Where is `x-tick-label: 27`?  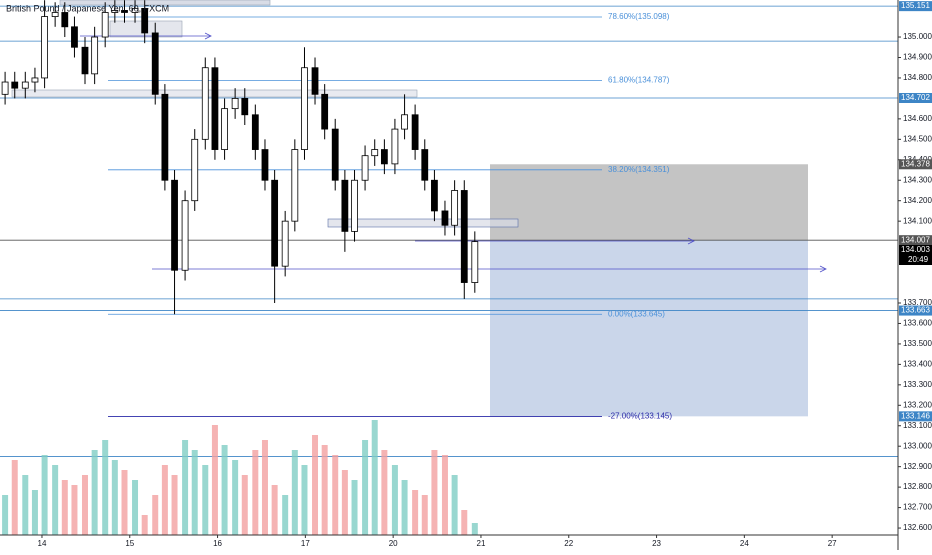
x-tick-label: 27 is located at coordinates (832, 543).